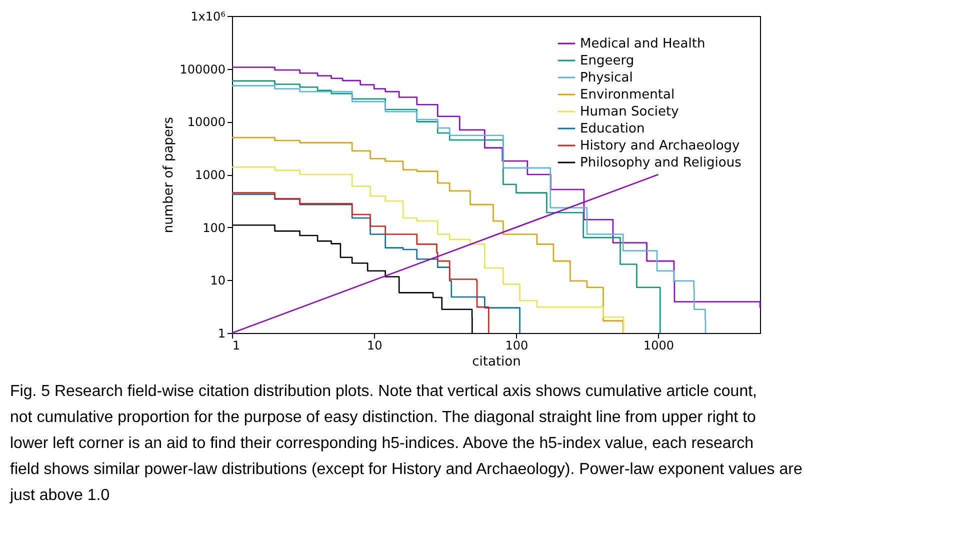 Image resolution: width=956 pixels, height=537 pixels. Describe the element at coordinates (206, 122) in the screenshot. I see `y-tick-label: 10000` at that location.